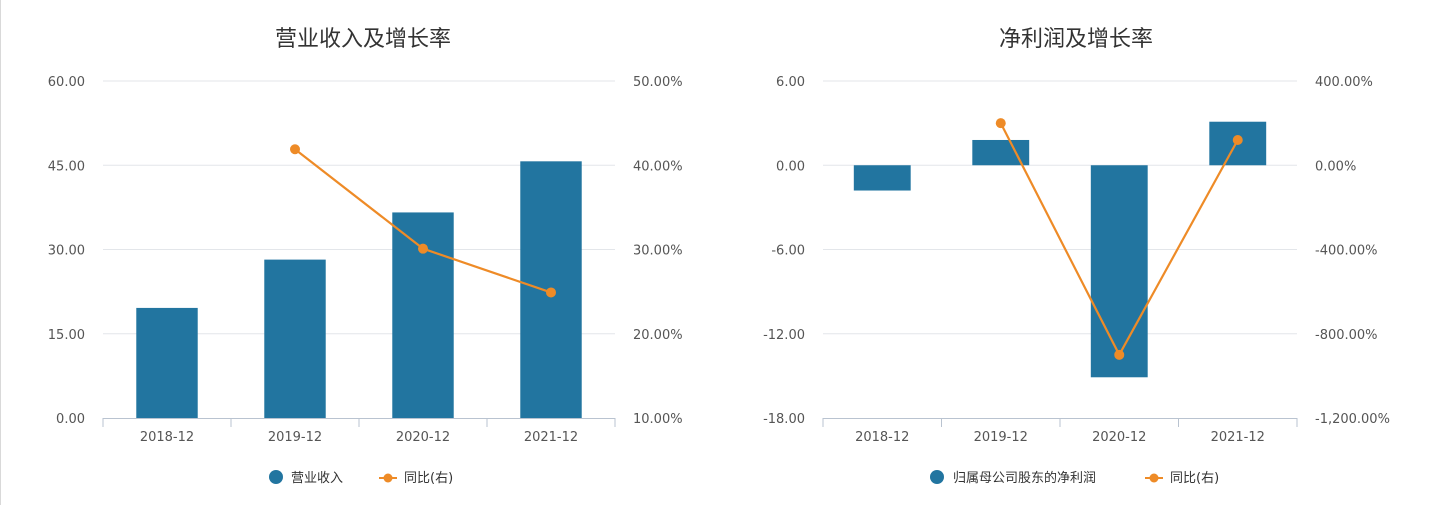 The height and width of the screenshot is (509, 1430). Describe the element at coordinates (317, 478) in the screenshot. I see `legend-label: 营业收入` at that location.